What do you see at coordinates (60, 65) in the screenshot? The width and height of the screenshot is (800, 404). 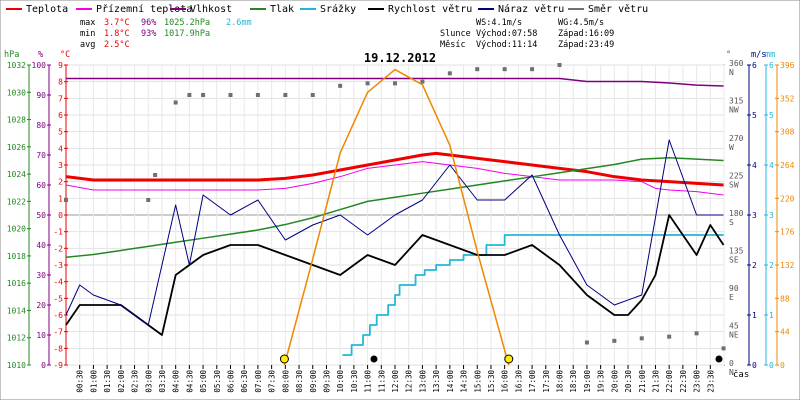 I see `left-axis-tick-label: 9` at bounding box center [60, 65].